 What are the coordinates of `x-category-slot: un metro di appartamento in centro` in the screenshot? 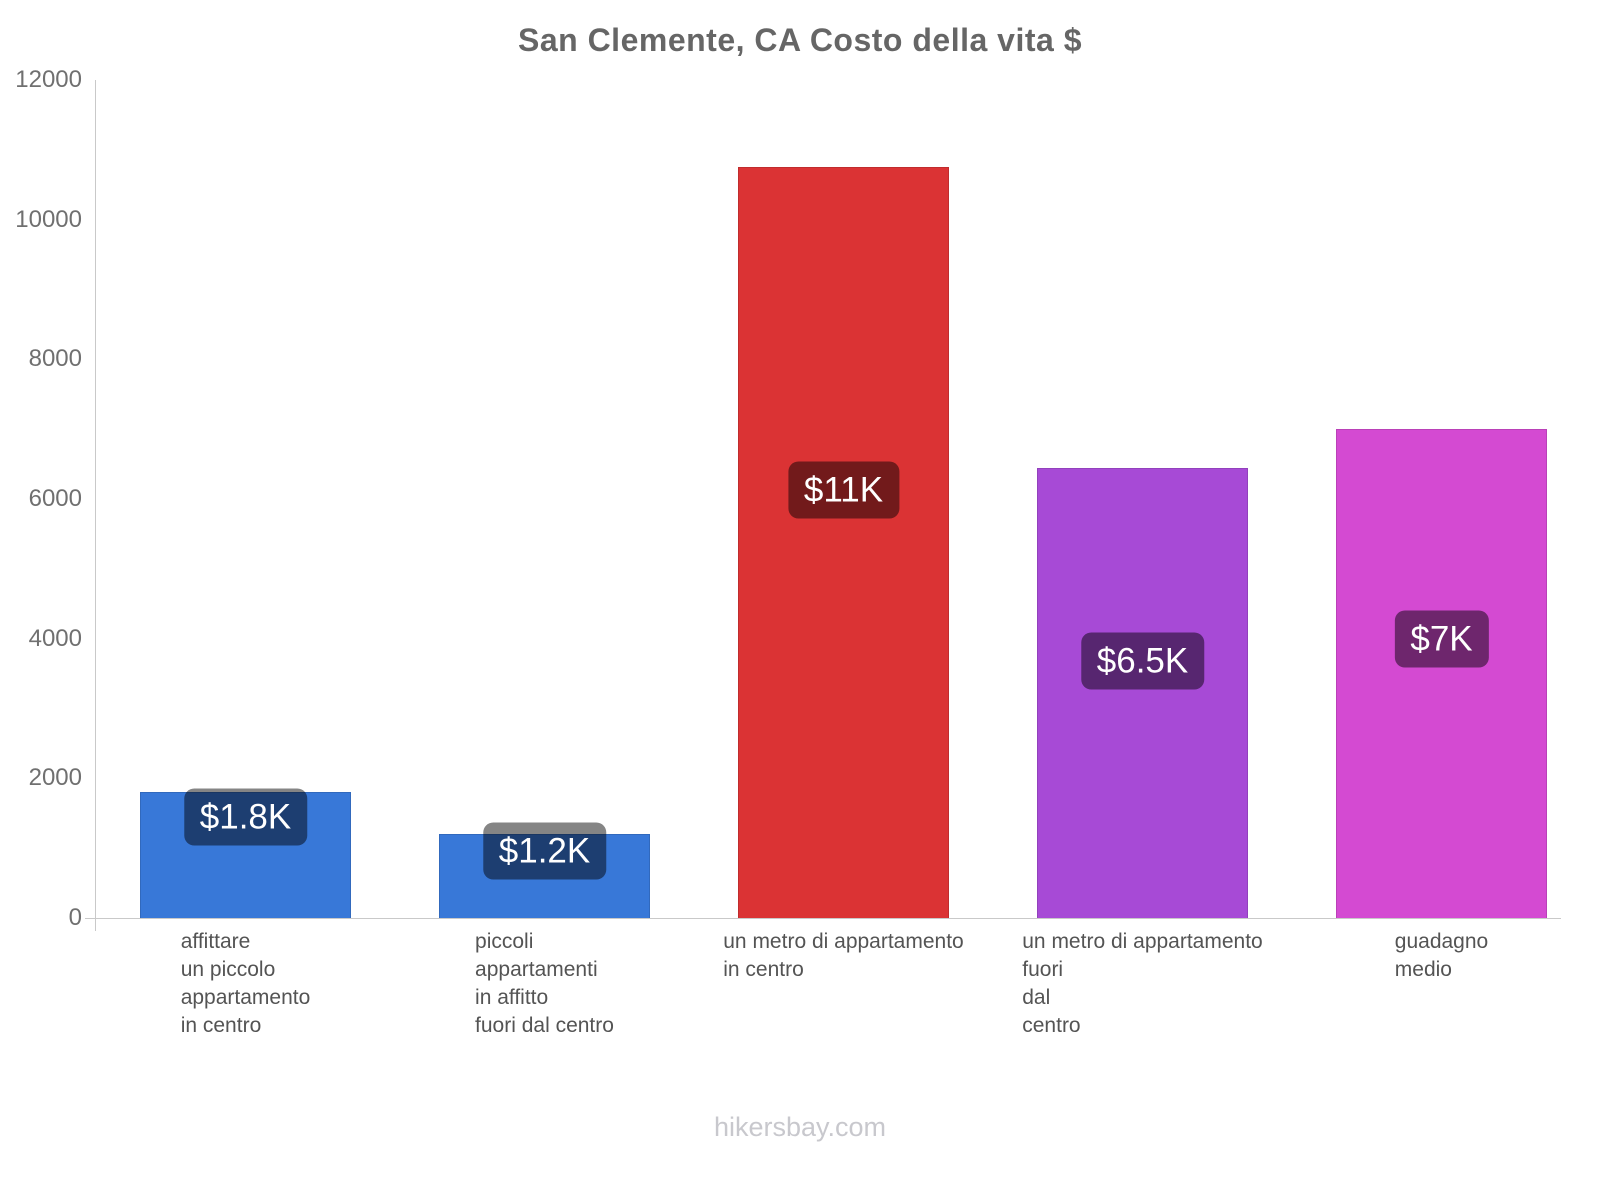 It's located at (843, 988).